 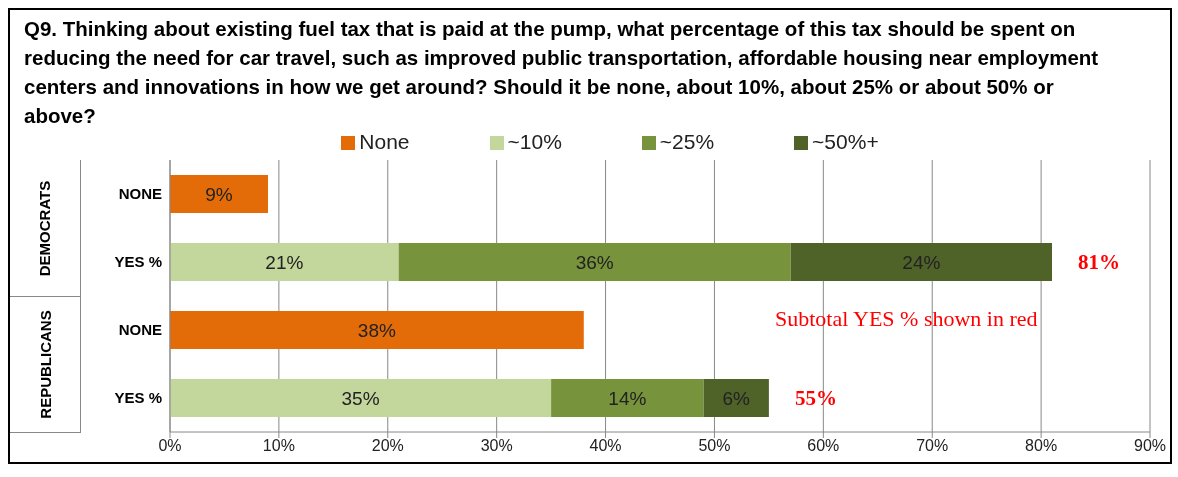 What do you see at coordinates (823, 446) in the screenshot?
I see `x-tick-label: 60%` at bounding box center [823, 446].